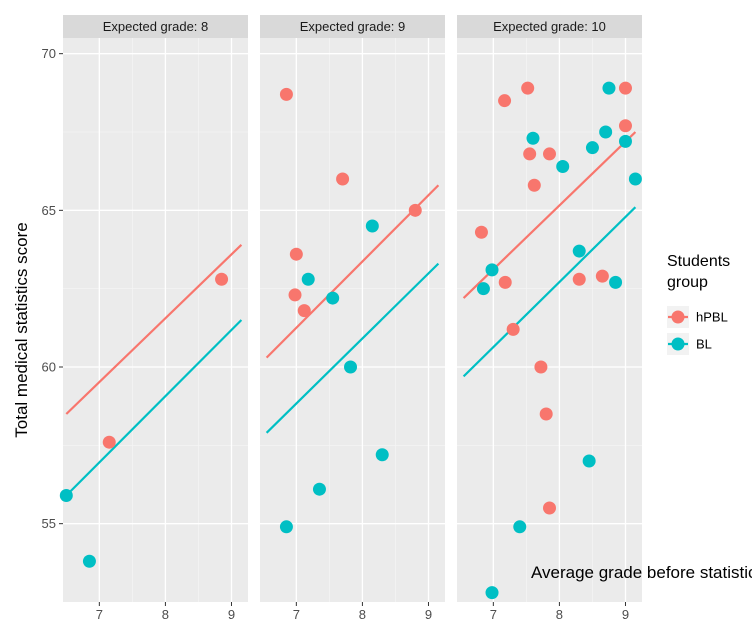 The image size is (752, 635). I want to click on y-tick-label: 65, so click(49, 210).